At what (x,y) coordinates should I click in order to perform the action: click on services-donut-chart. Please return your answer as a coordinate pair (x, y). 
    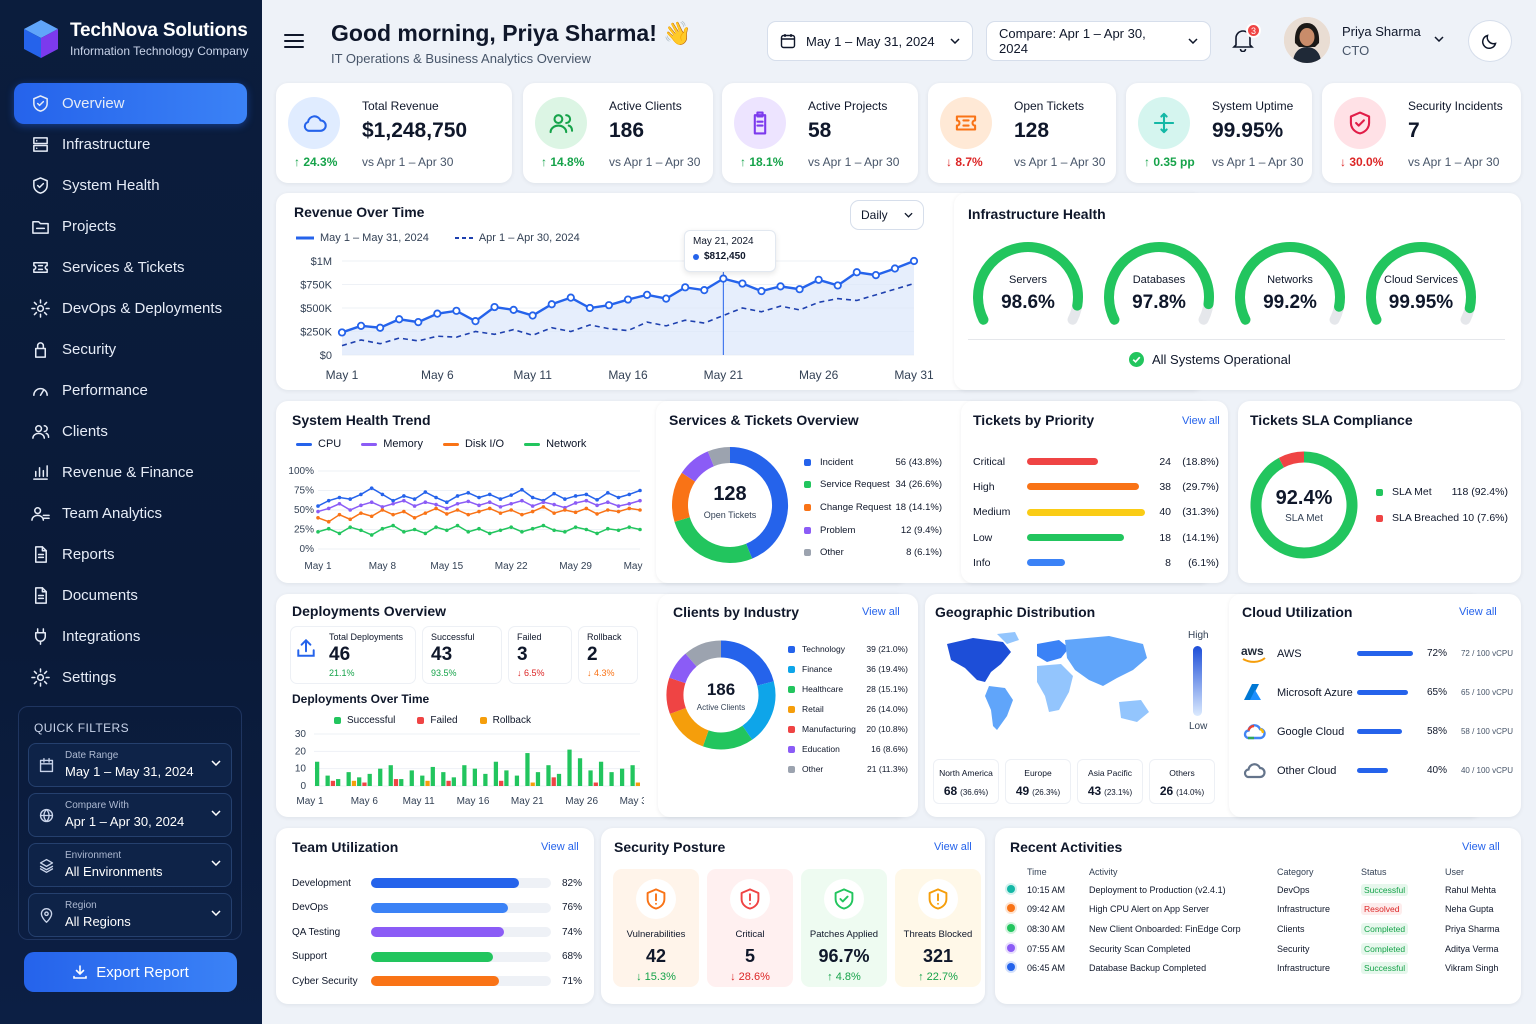
    Looking at the image, I should click on (730, 505).